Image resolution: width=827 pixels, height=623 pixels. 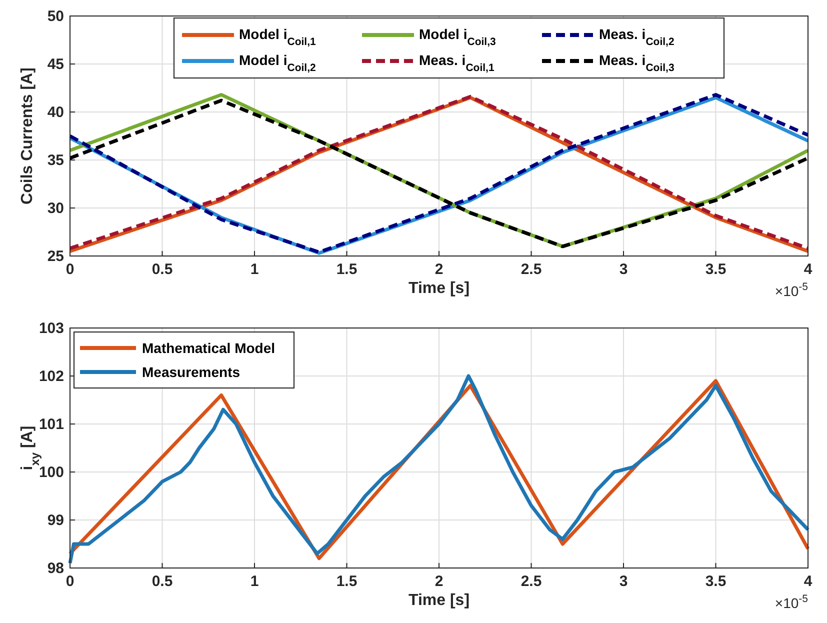 What do you see at coordinates (55, 16) in the screenshot?
I see `y-tick-label: 50` at bounding box center [55, 16].